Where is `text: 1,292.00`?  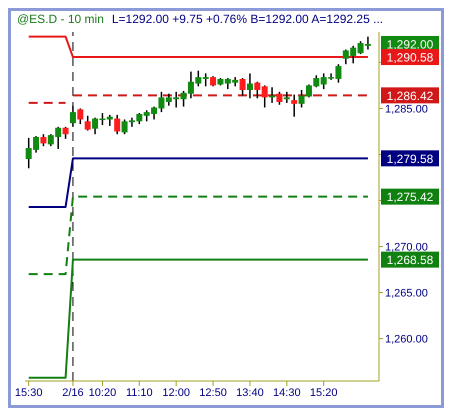 text: 1,292.00 is located at coordinates (410, 44).